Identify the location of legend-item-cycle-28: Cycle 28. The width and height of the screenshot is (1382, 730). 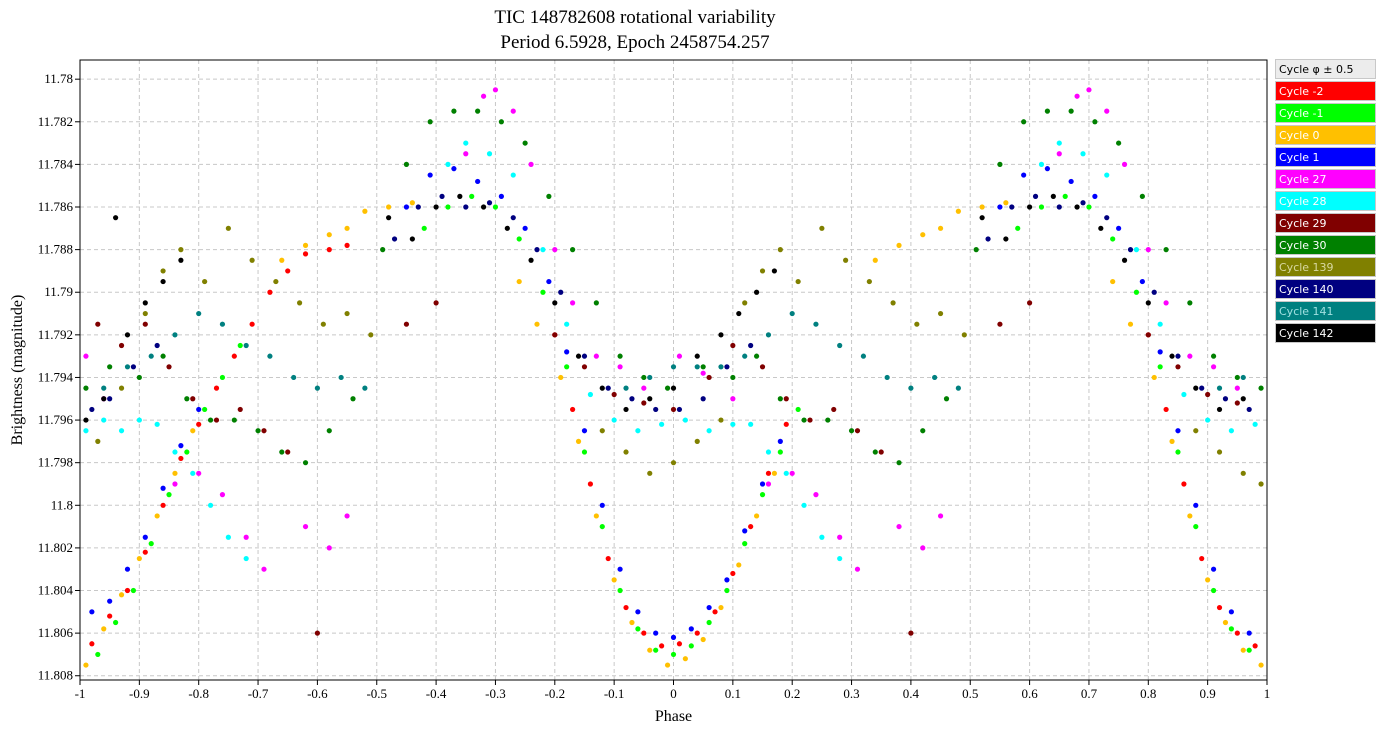
(1325, 201).